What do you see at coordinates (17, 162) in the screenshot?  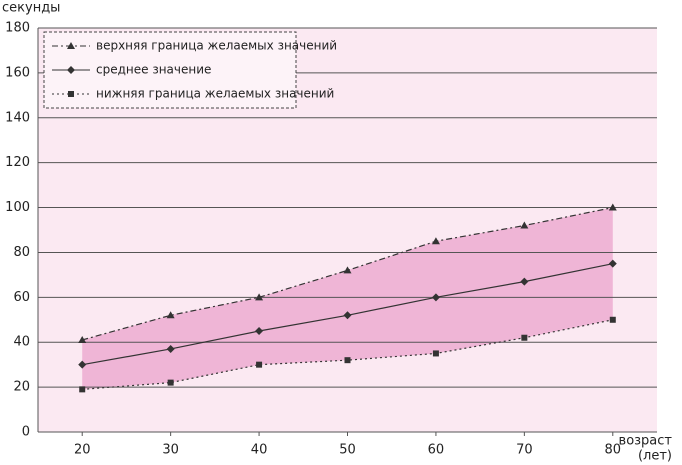 I see `y-tick-label: 120` at bounding box center [17, 162].